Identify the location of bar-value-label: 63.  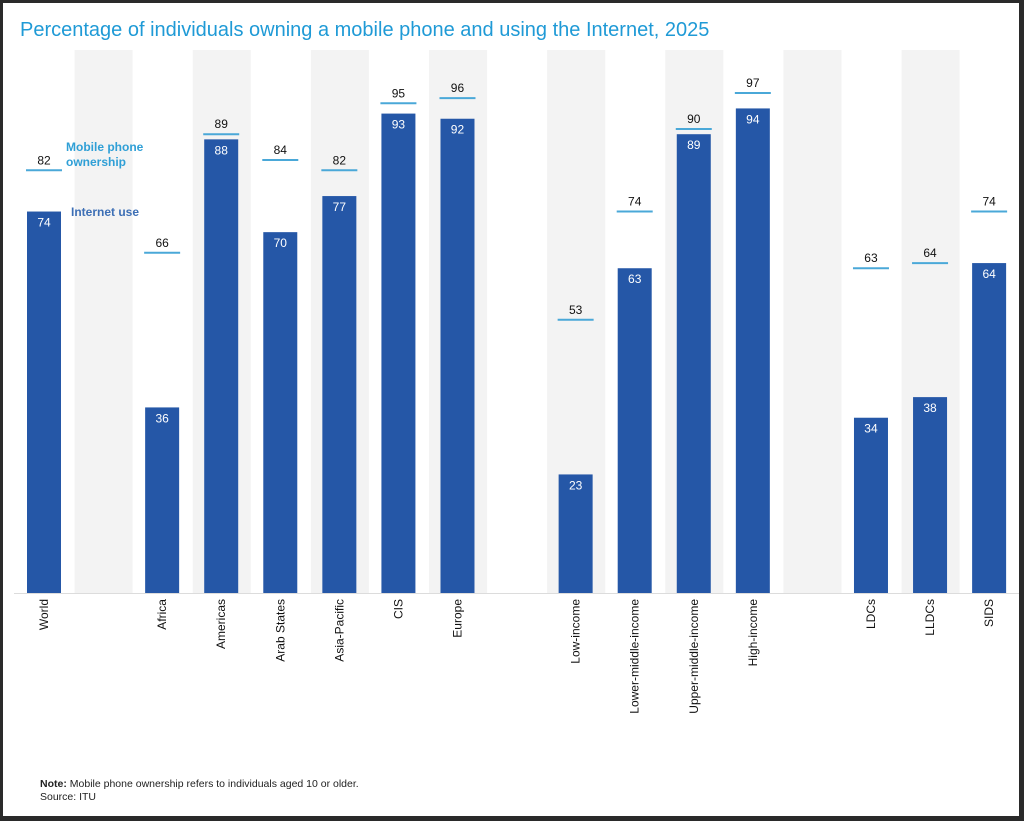
(635, 279).